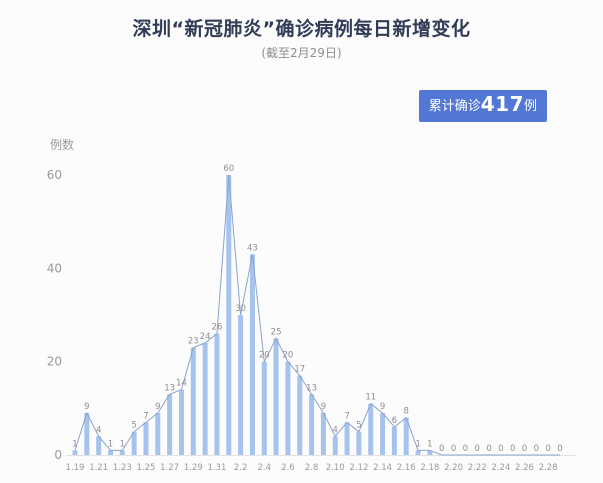 Image resolution: width=603 pixels, height=483 pixels. Describe the element at coordinates (62, 145) in the screenshot. I see `y-axis-title: 例数` at that location.